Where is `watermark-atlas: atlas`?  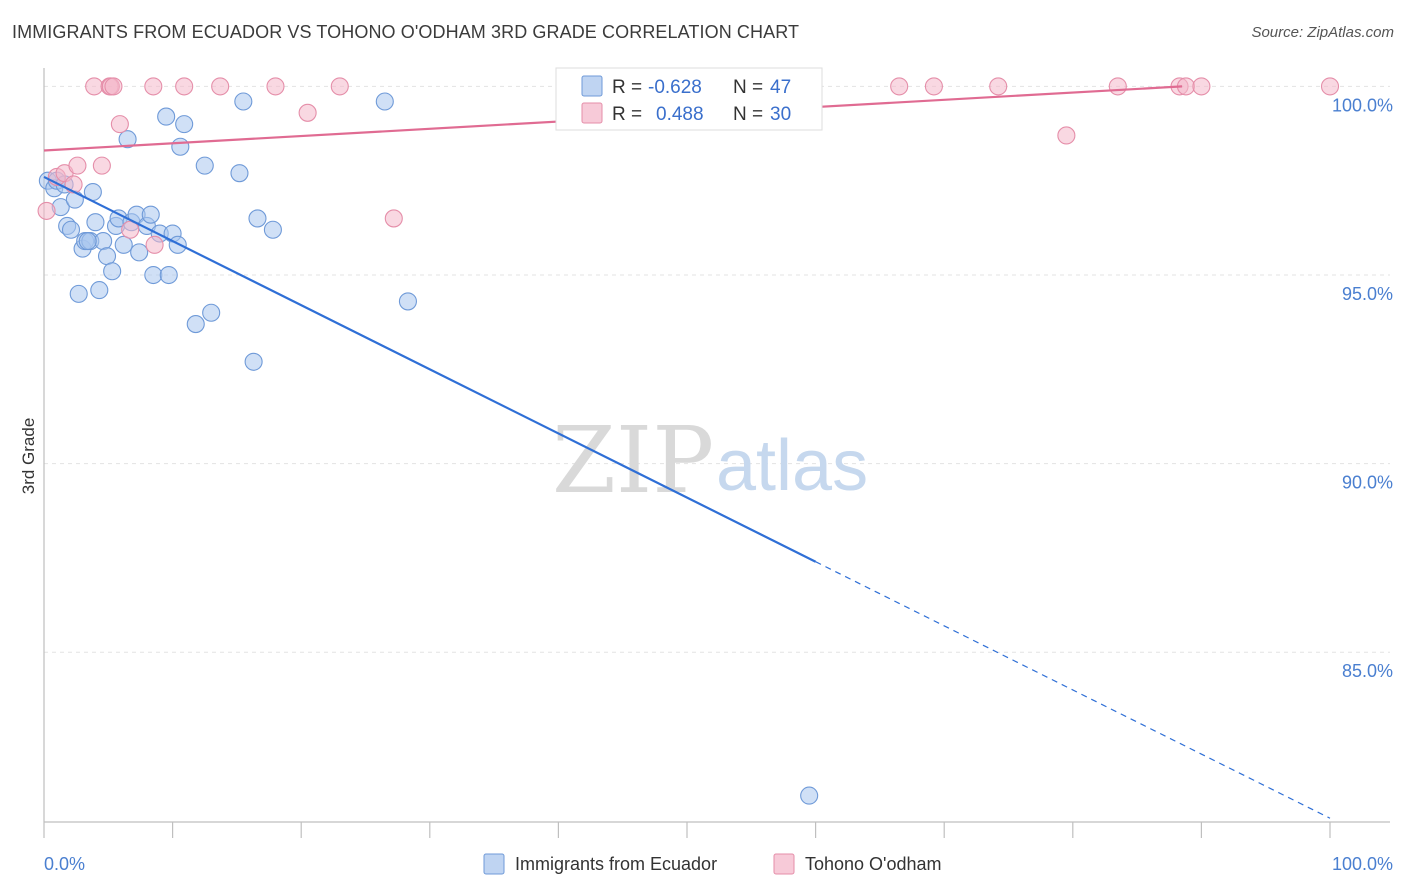
watermark-atlas: atlas is located at coordinates (792, 466).